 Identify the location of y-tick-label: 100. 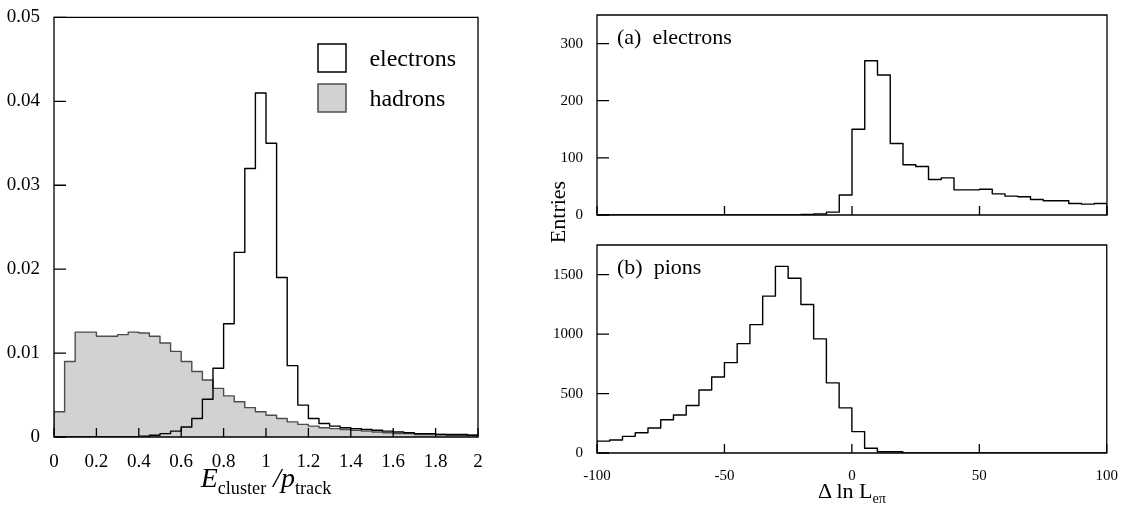
(571, 156).